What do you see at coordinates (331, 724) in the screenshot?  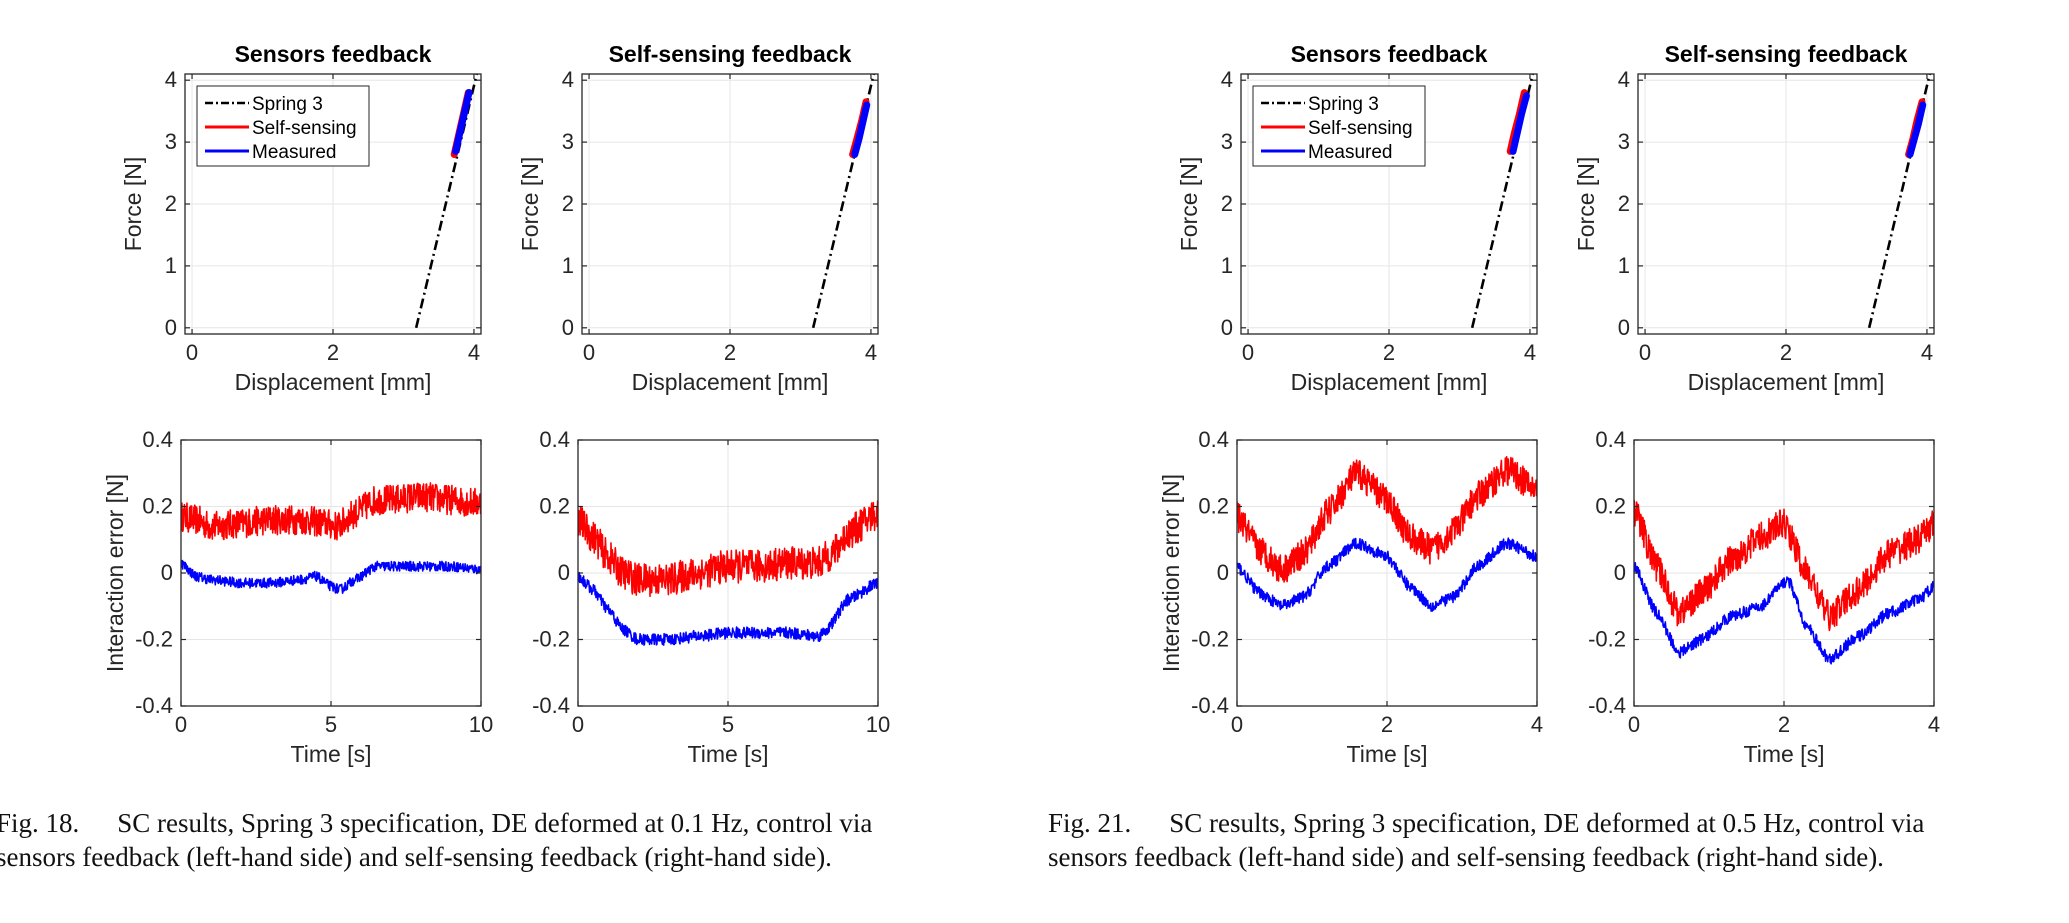 I see `x-tick-label: 5` at bounding box center [331, 724].